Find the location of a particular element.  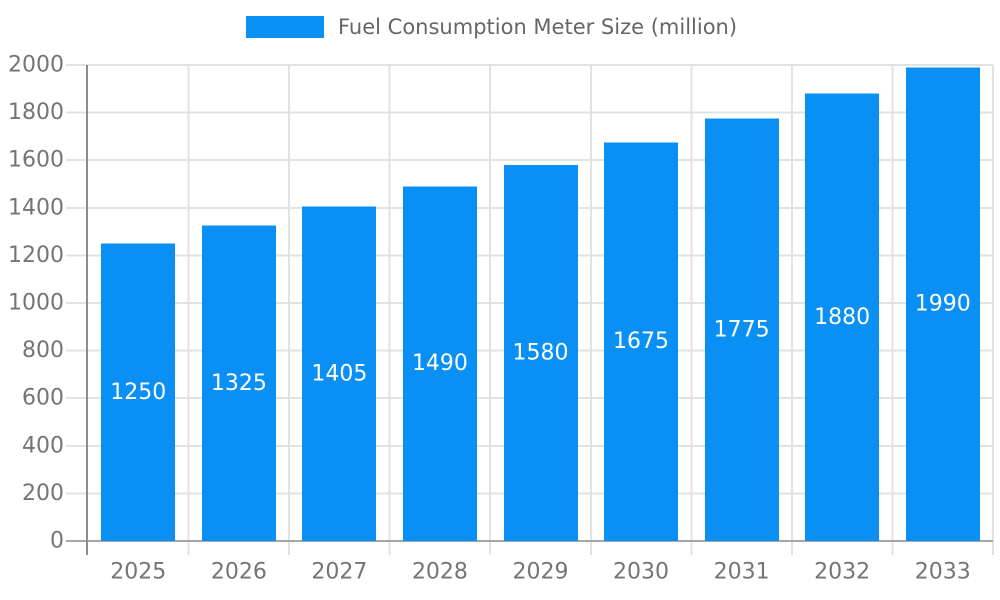

bar-2030 is located at coordinates (641, 341).